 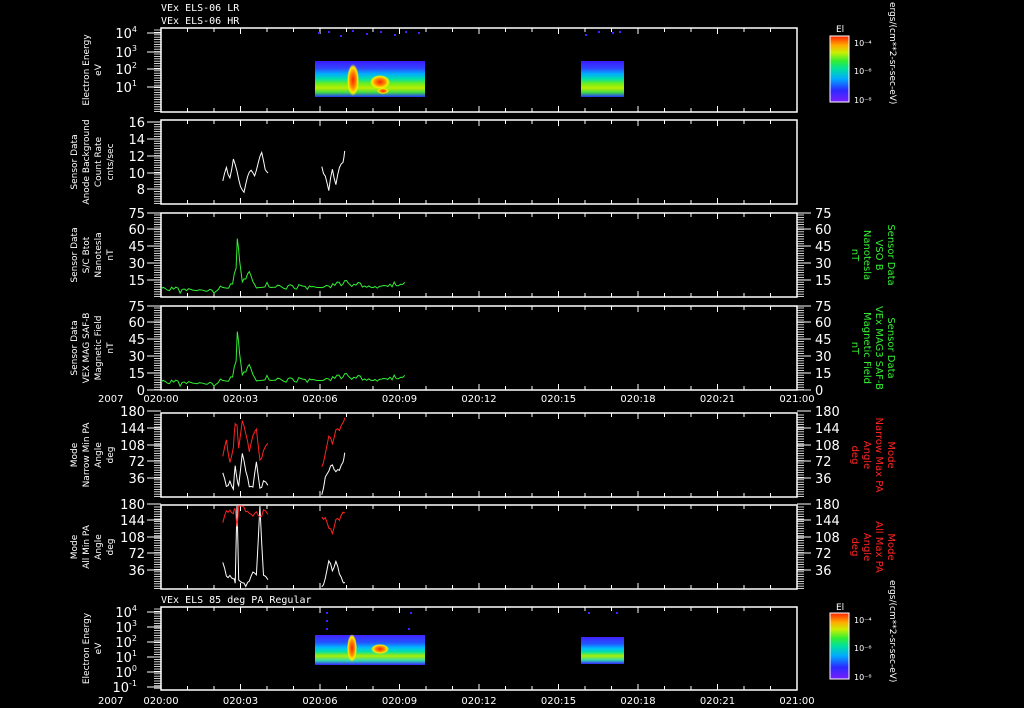 What do you see at coordinates (892, 53) in the screenshot?
I see `colorbar-top-units: ergs/(cm**2-sr-sec-eV)` at bounding box center [892, 53].